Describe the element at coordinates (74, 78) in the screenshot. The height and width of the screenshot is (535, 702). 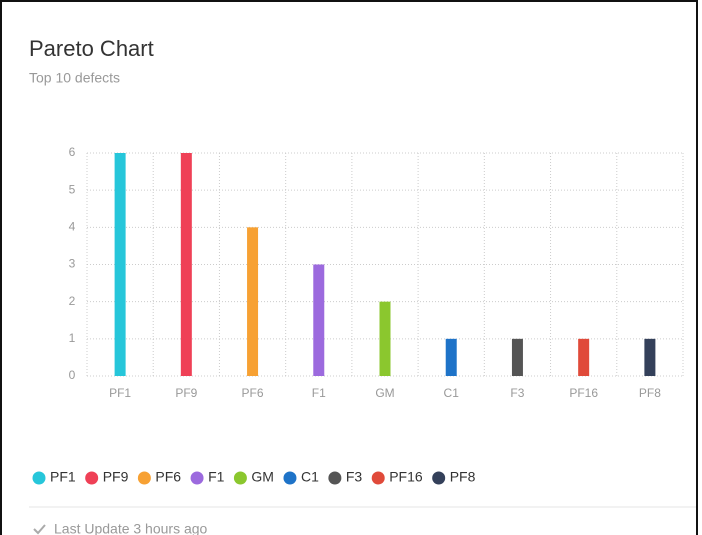
I see `subtitle: Top 10 defects` at that location.